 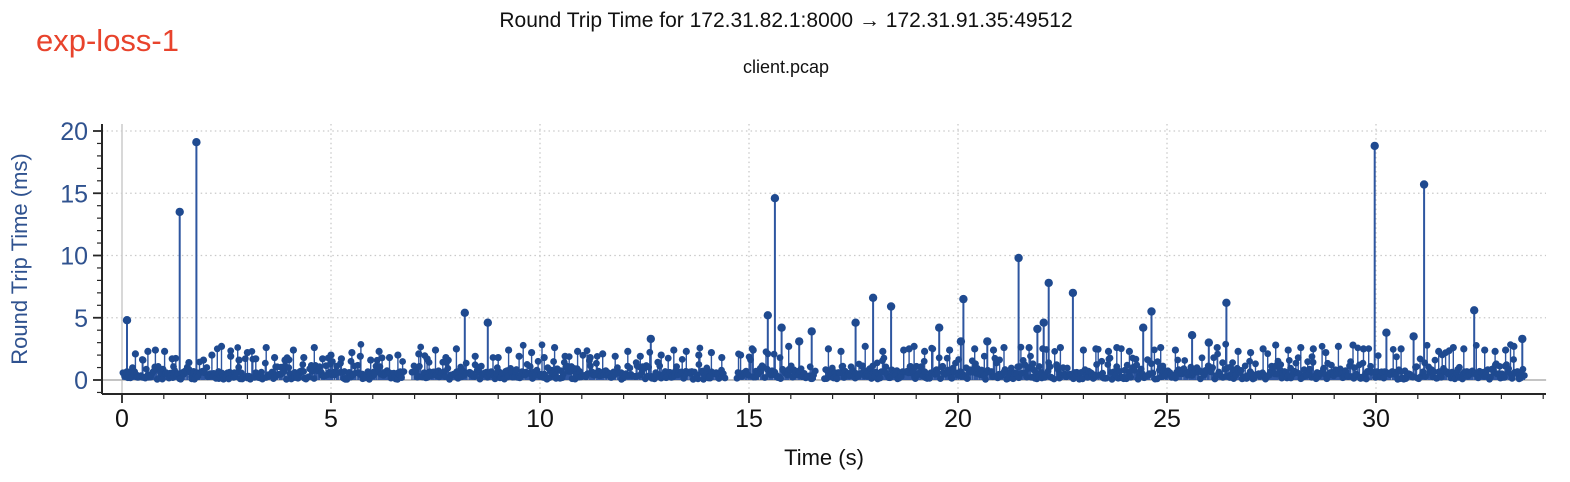 What do you see at coordinates (958, 419) in the screenshot?
I see `x-tick-label: 20` at bounding box center [958, 419].